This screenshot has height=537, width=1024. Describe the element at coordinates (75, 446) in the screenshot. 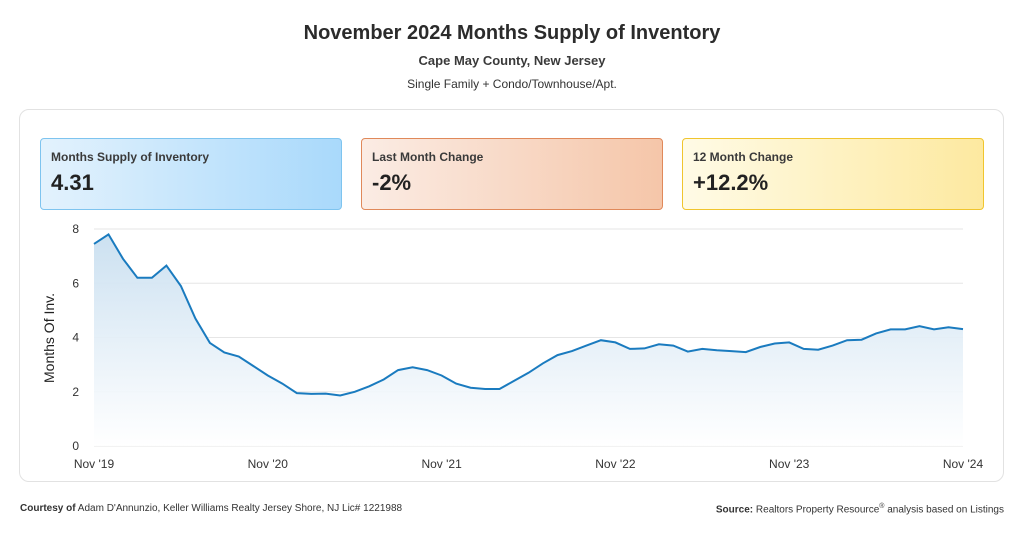

I see `y-tick-label: 0` at that location.